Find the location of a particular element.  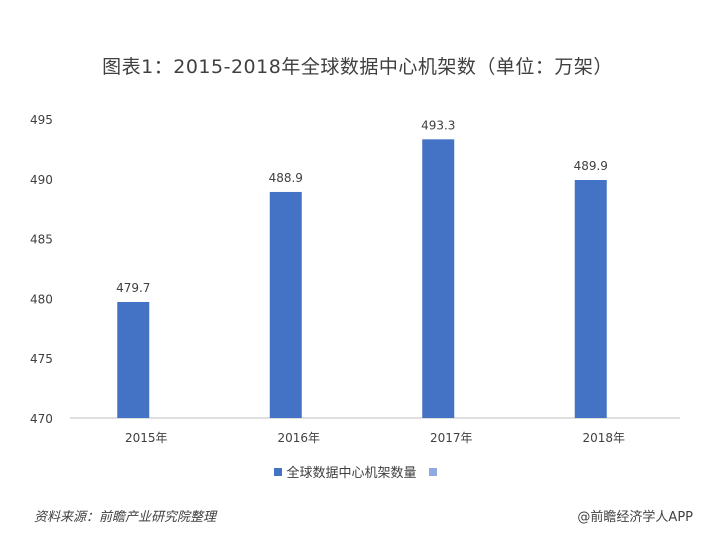

chart-legend: 全球数据中心机架数量 is located at coordinates (357, 471).